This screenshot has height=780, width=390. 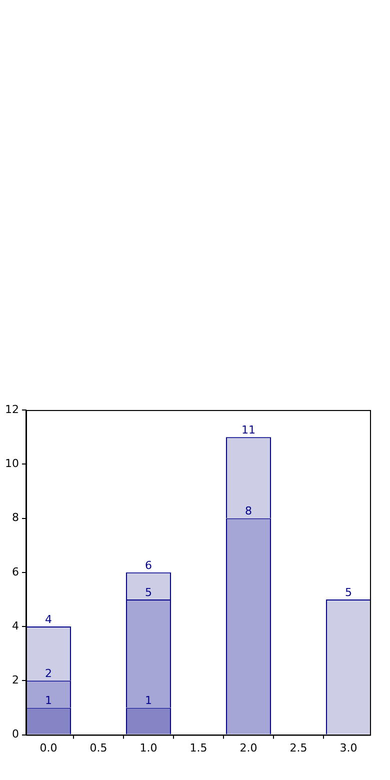 What do you see at coordinates (11, 409) in the screenshot?
I see `y-tick-label: 12` at bounding box center [11, 409].